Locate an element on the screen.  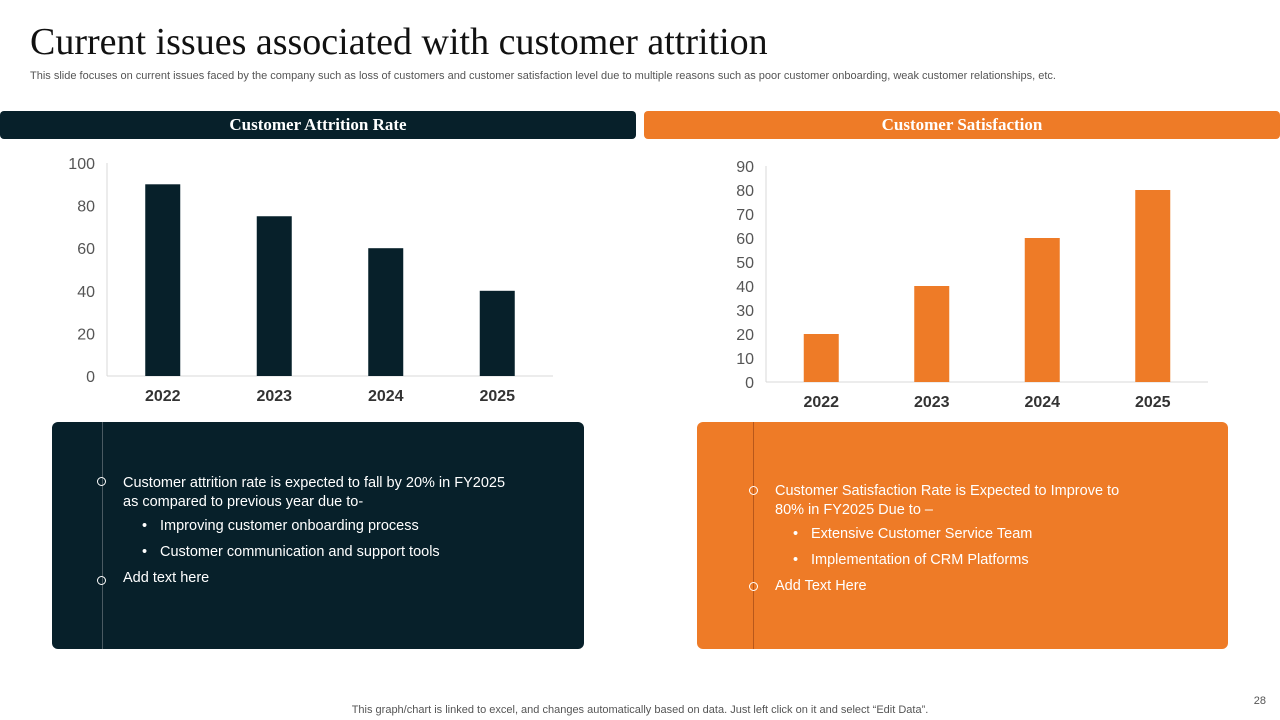
satisfaction-sub-point: • Implementation of CRM Platforms is located at coordinates (911, 560).